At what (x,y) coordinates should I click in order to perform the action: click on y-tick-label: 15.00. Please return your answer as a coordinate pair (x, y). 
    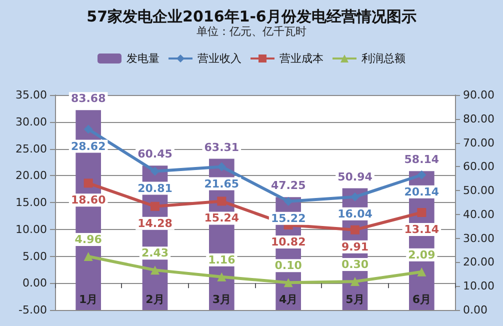
    Looking at the image, I should click on (31, 202).